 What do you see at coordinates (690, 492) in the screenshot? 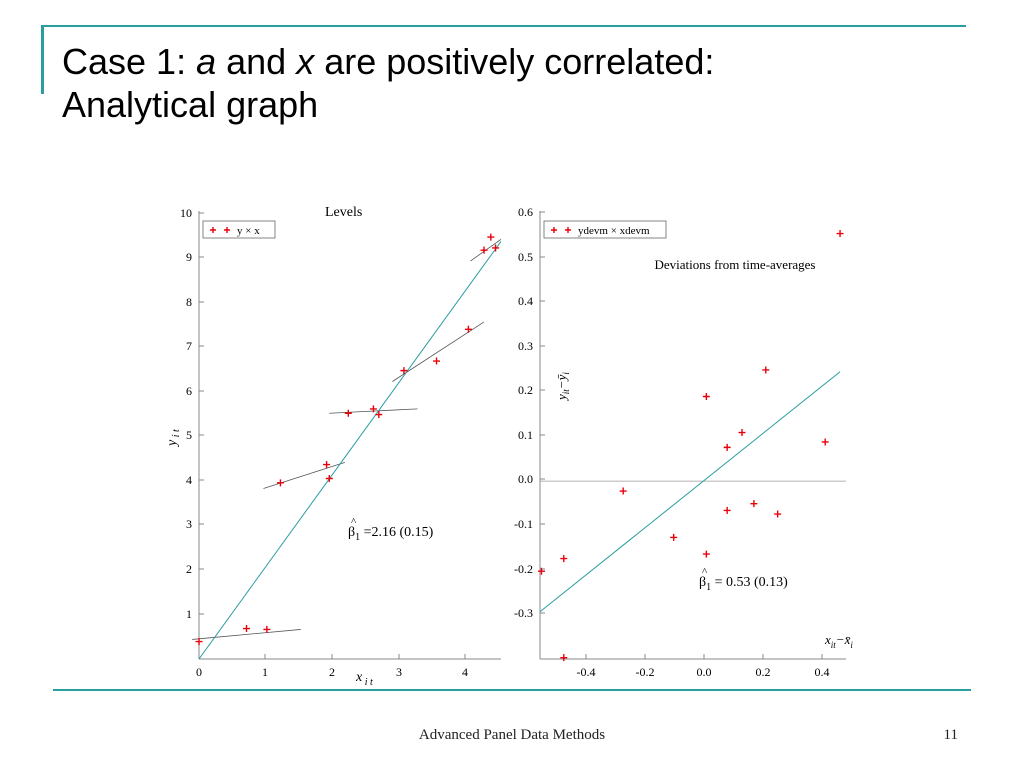
I see `regression-fit-line` at bounding box center [690, 492].